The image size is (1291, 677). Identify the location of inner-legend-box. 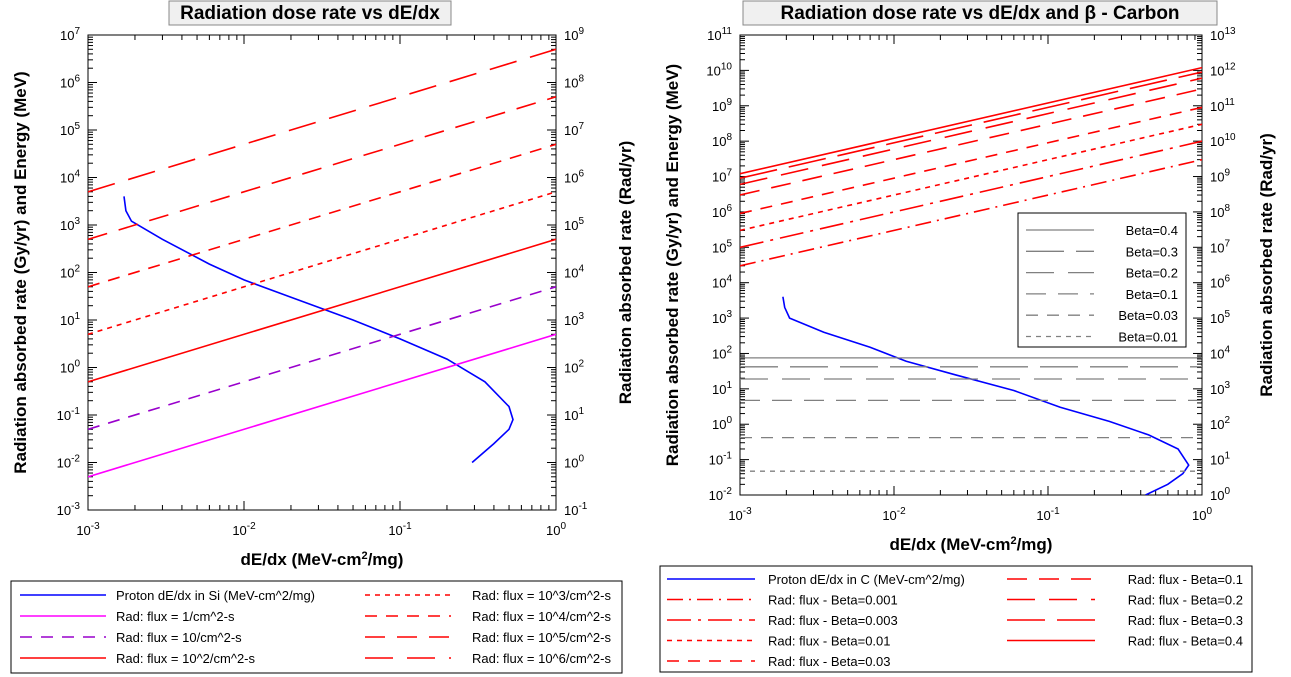
(1102, 280).